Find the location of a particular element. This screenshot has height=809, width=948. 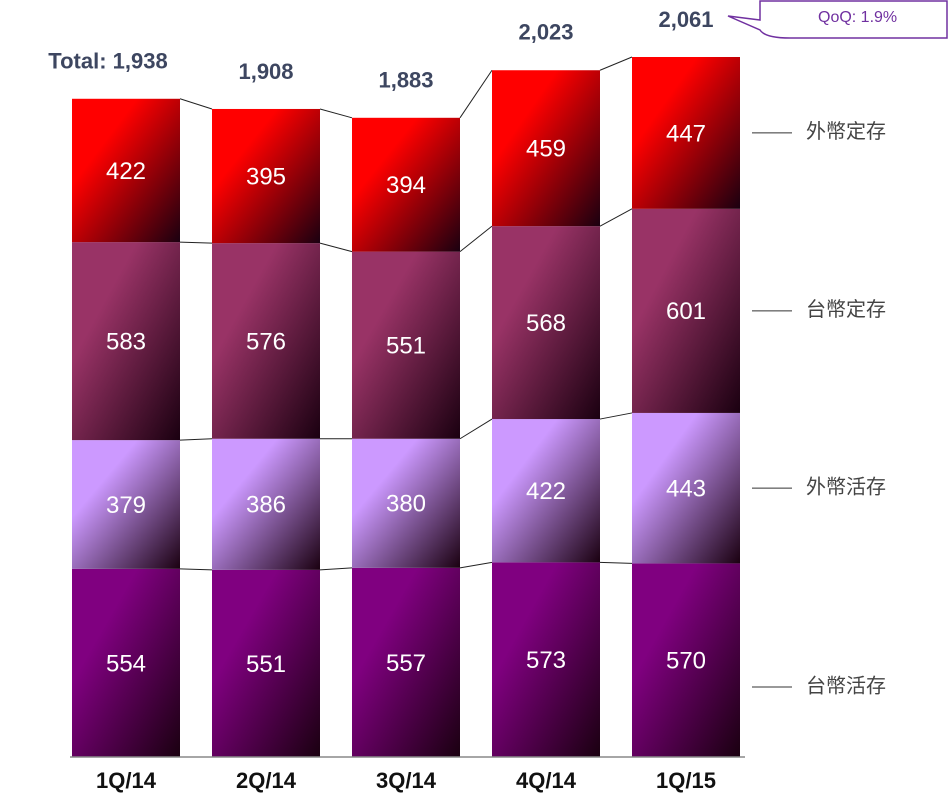

total-label: Total: 1,938 is located at coordinates (107, 61).